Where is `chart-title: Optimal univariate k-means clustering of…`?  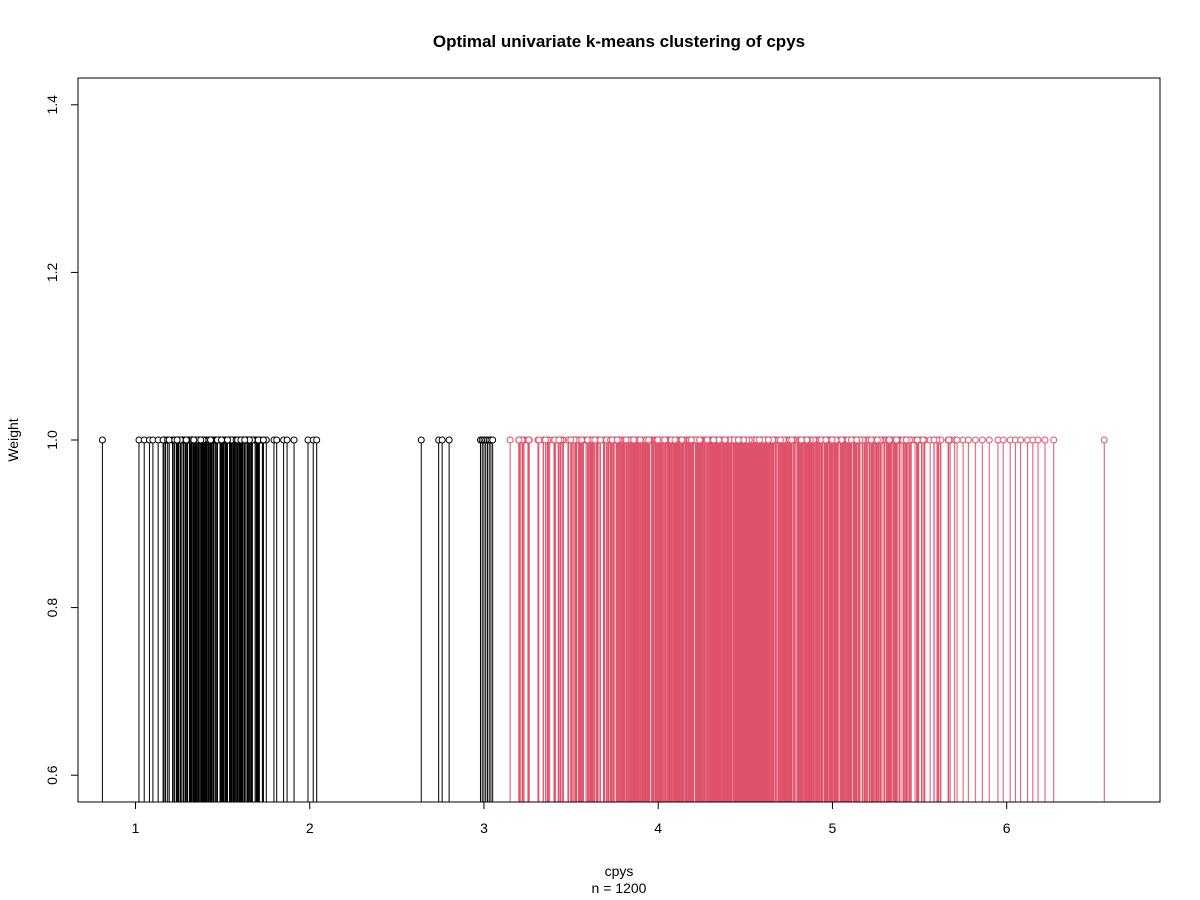 chart-title: Optimal univariate k-means clustering of… is located at coordinates (619, 41).